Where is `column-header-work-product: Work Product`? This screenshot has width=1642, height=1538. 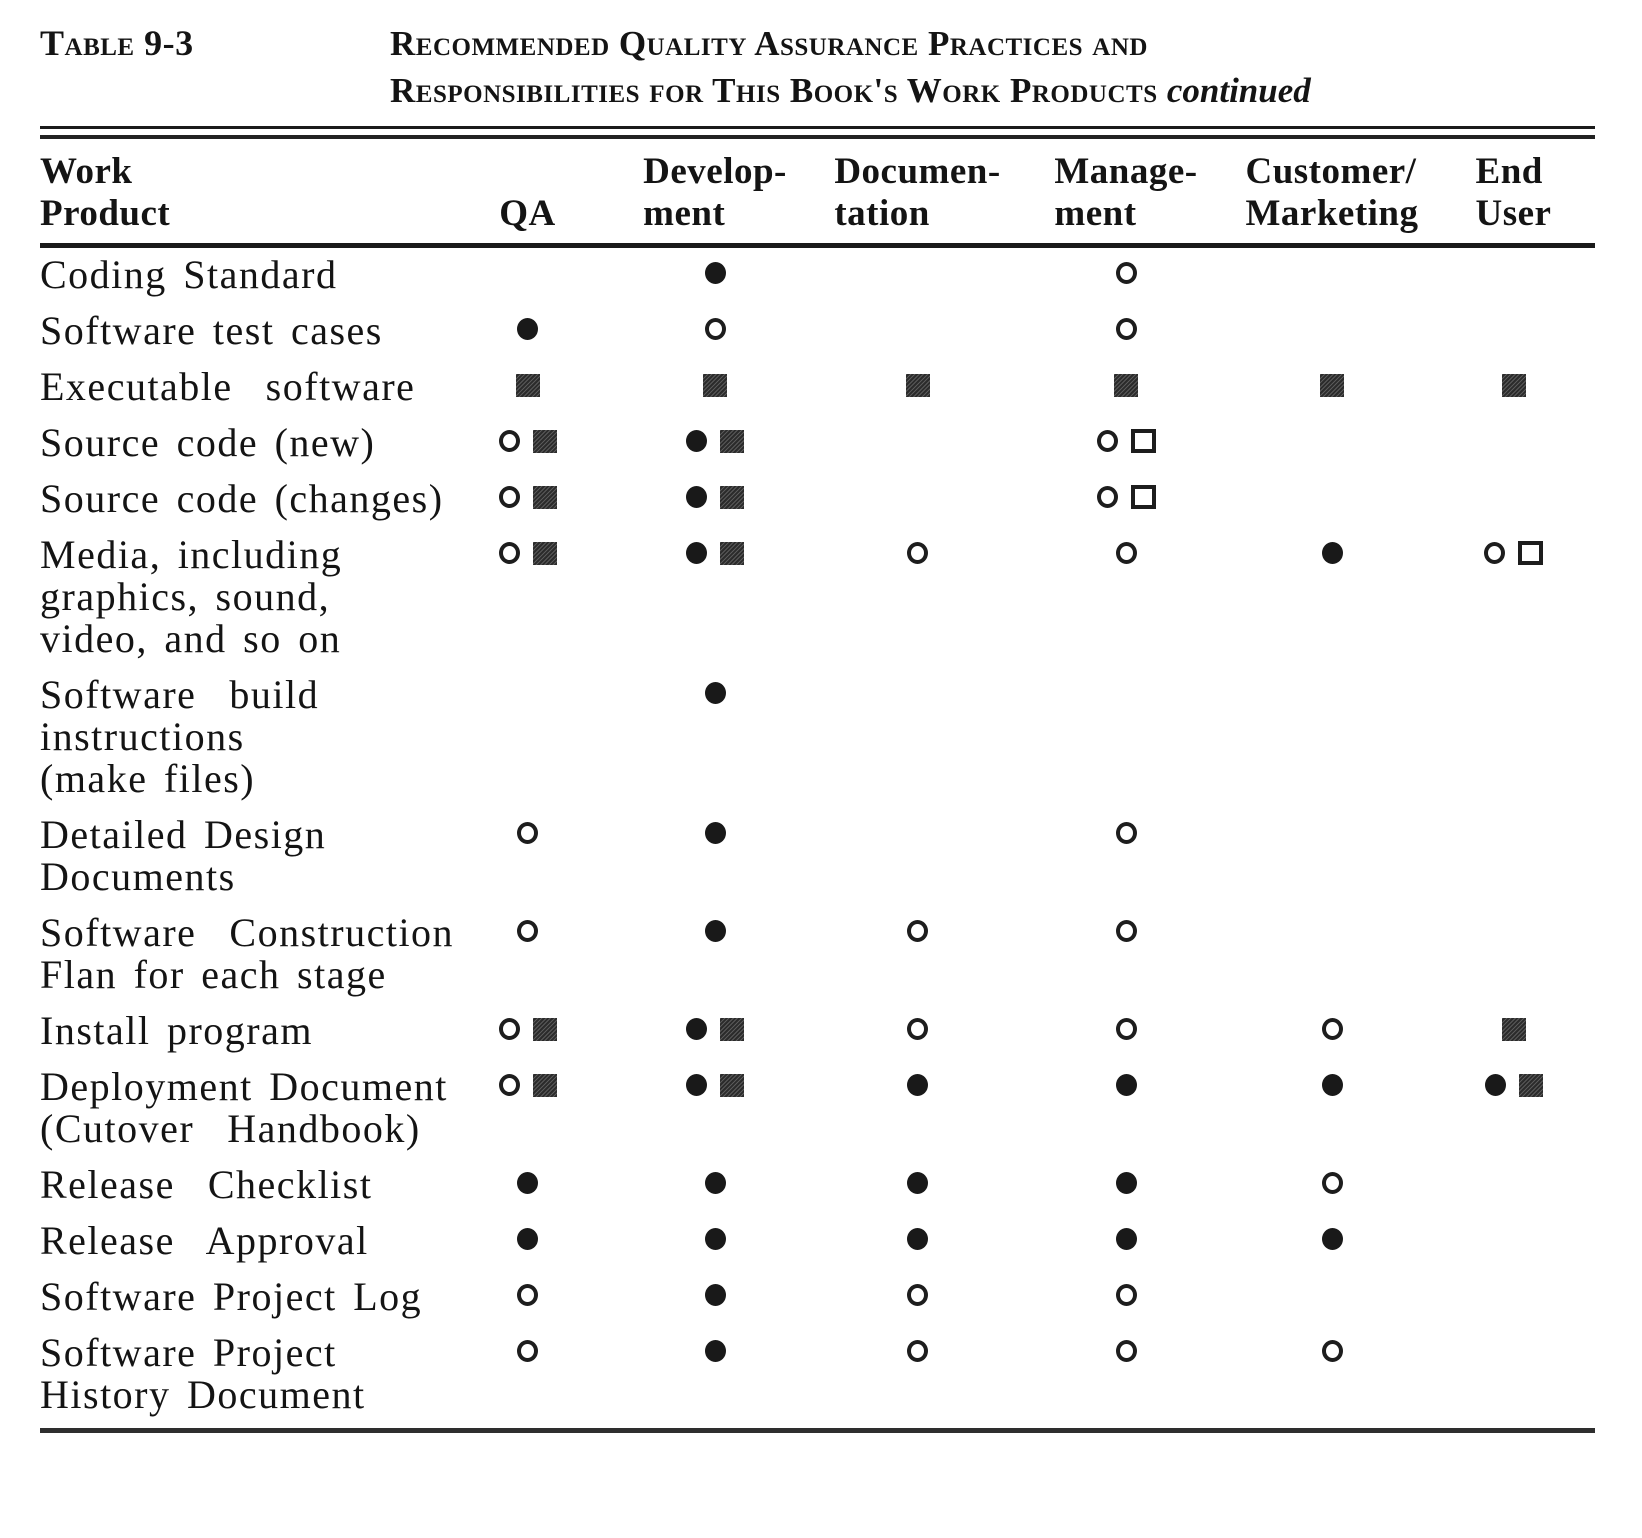 column-header-work-product: Work Product is located at coordinates (240, 193).